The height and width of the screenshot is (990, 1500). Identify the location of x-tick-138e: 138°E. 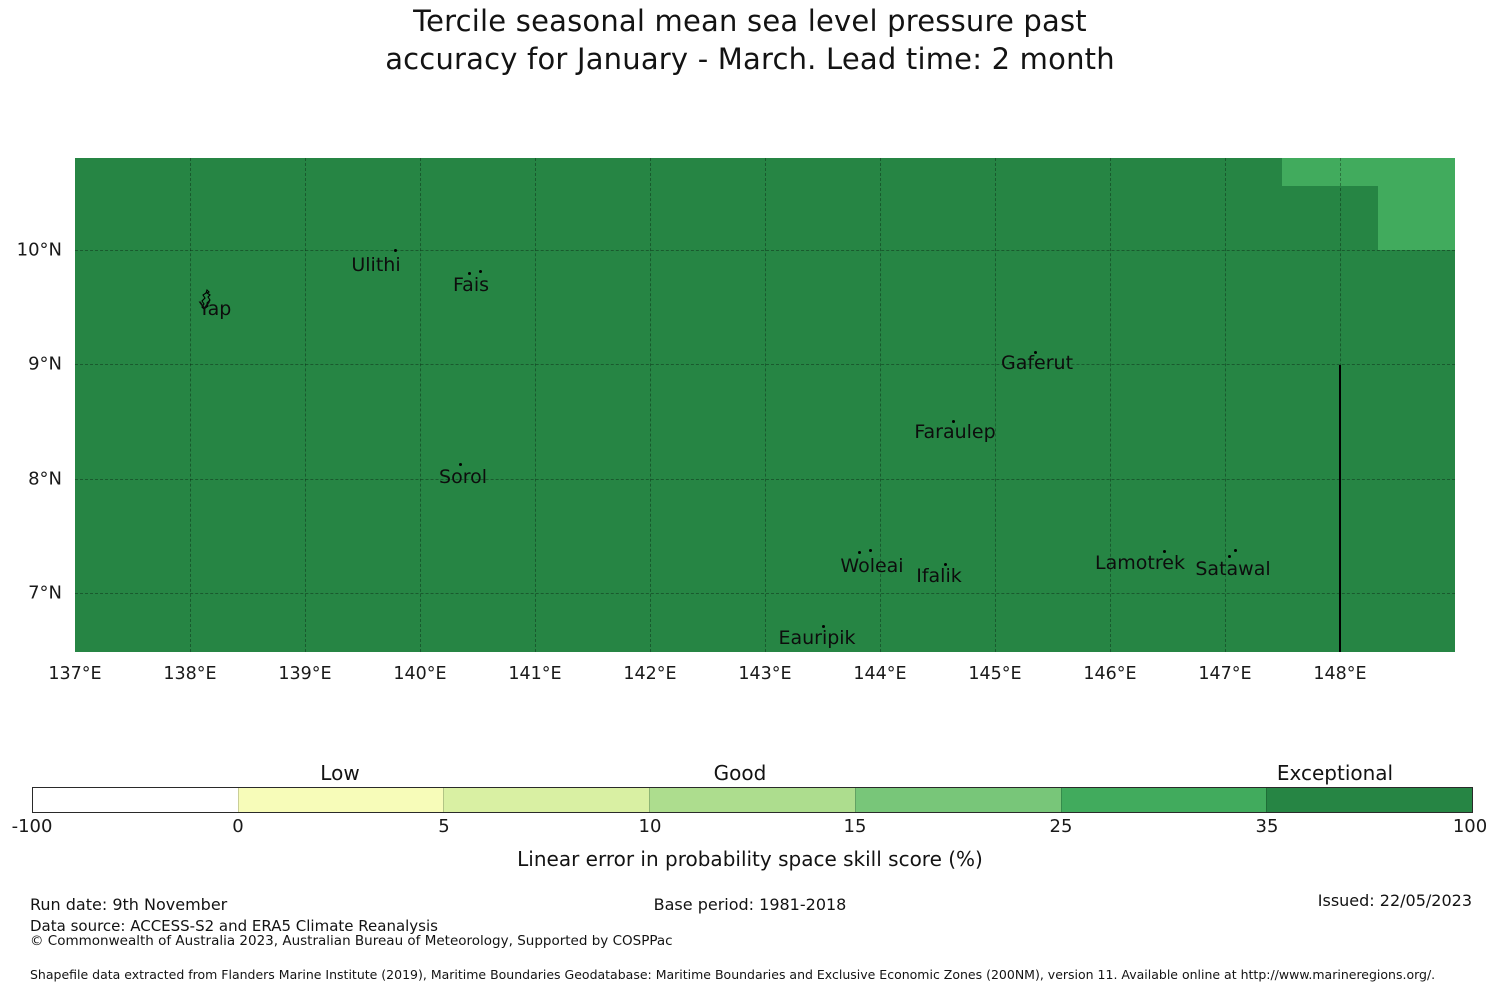
(190, 674).